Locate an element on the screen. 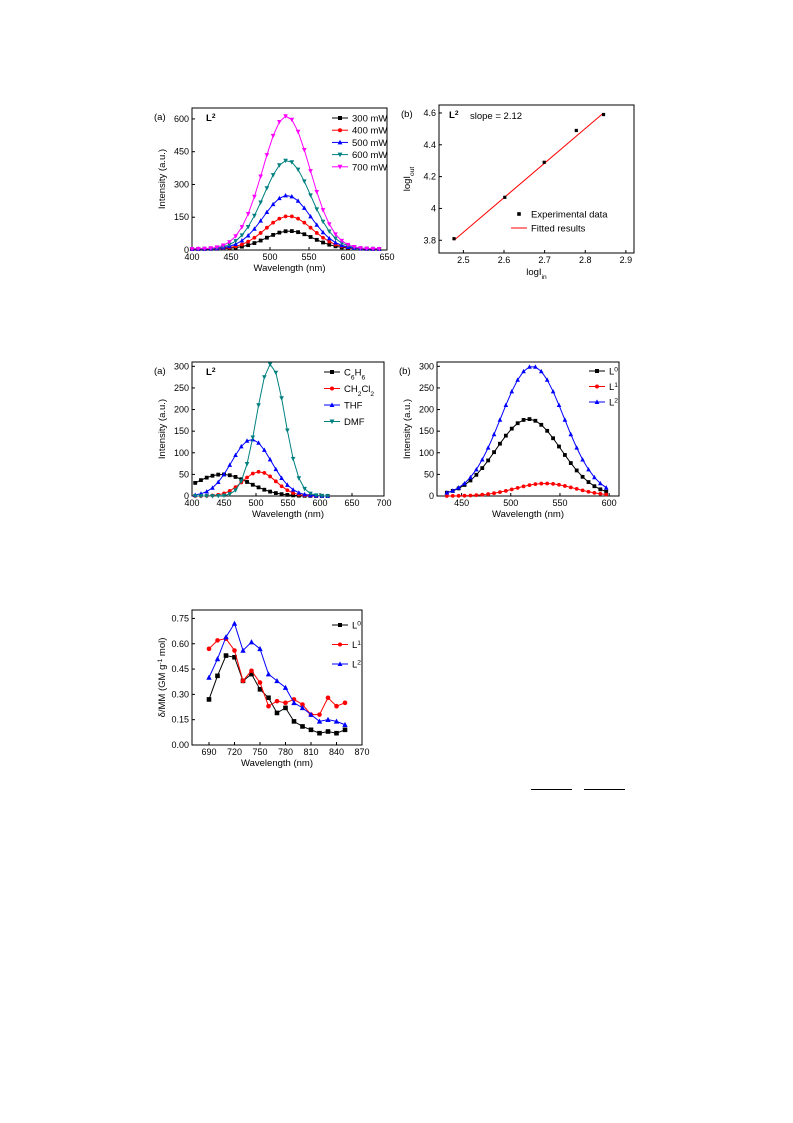 Image resolution: width=793 pixels, height=1123 pixels. plot-frame is located at coordinates (536, 179).